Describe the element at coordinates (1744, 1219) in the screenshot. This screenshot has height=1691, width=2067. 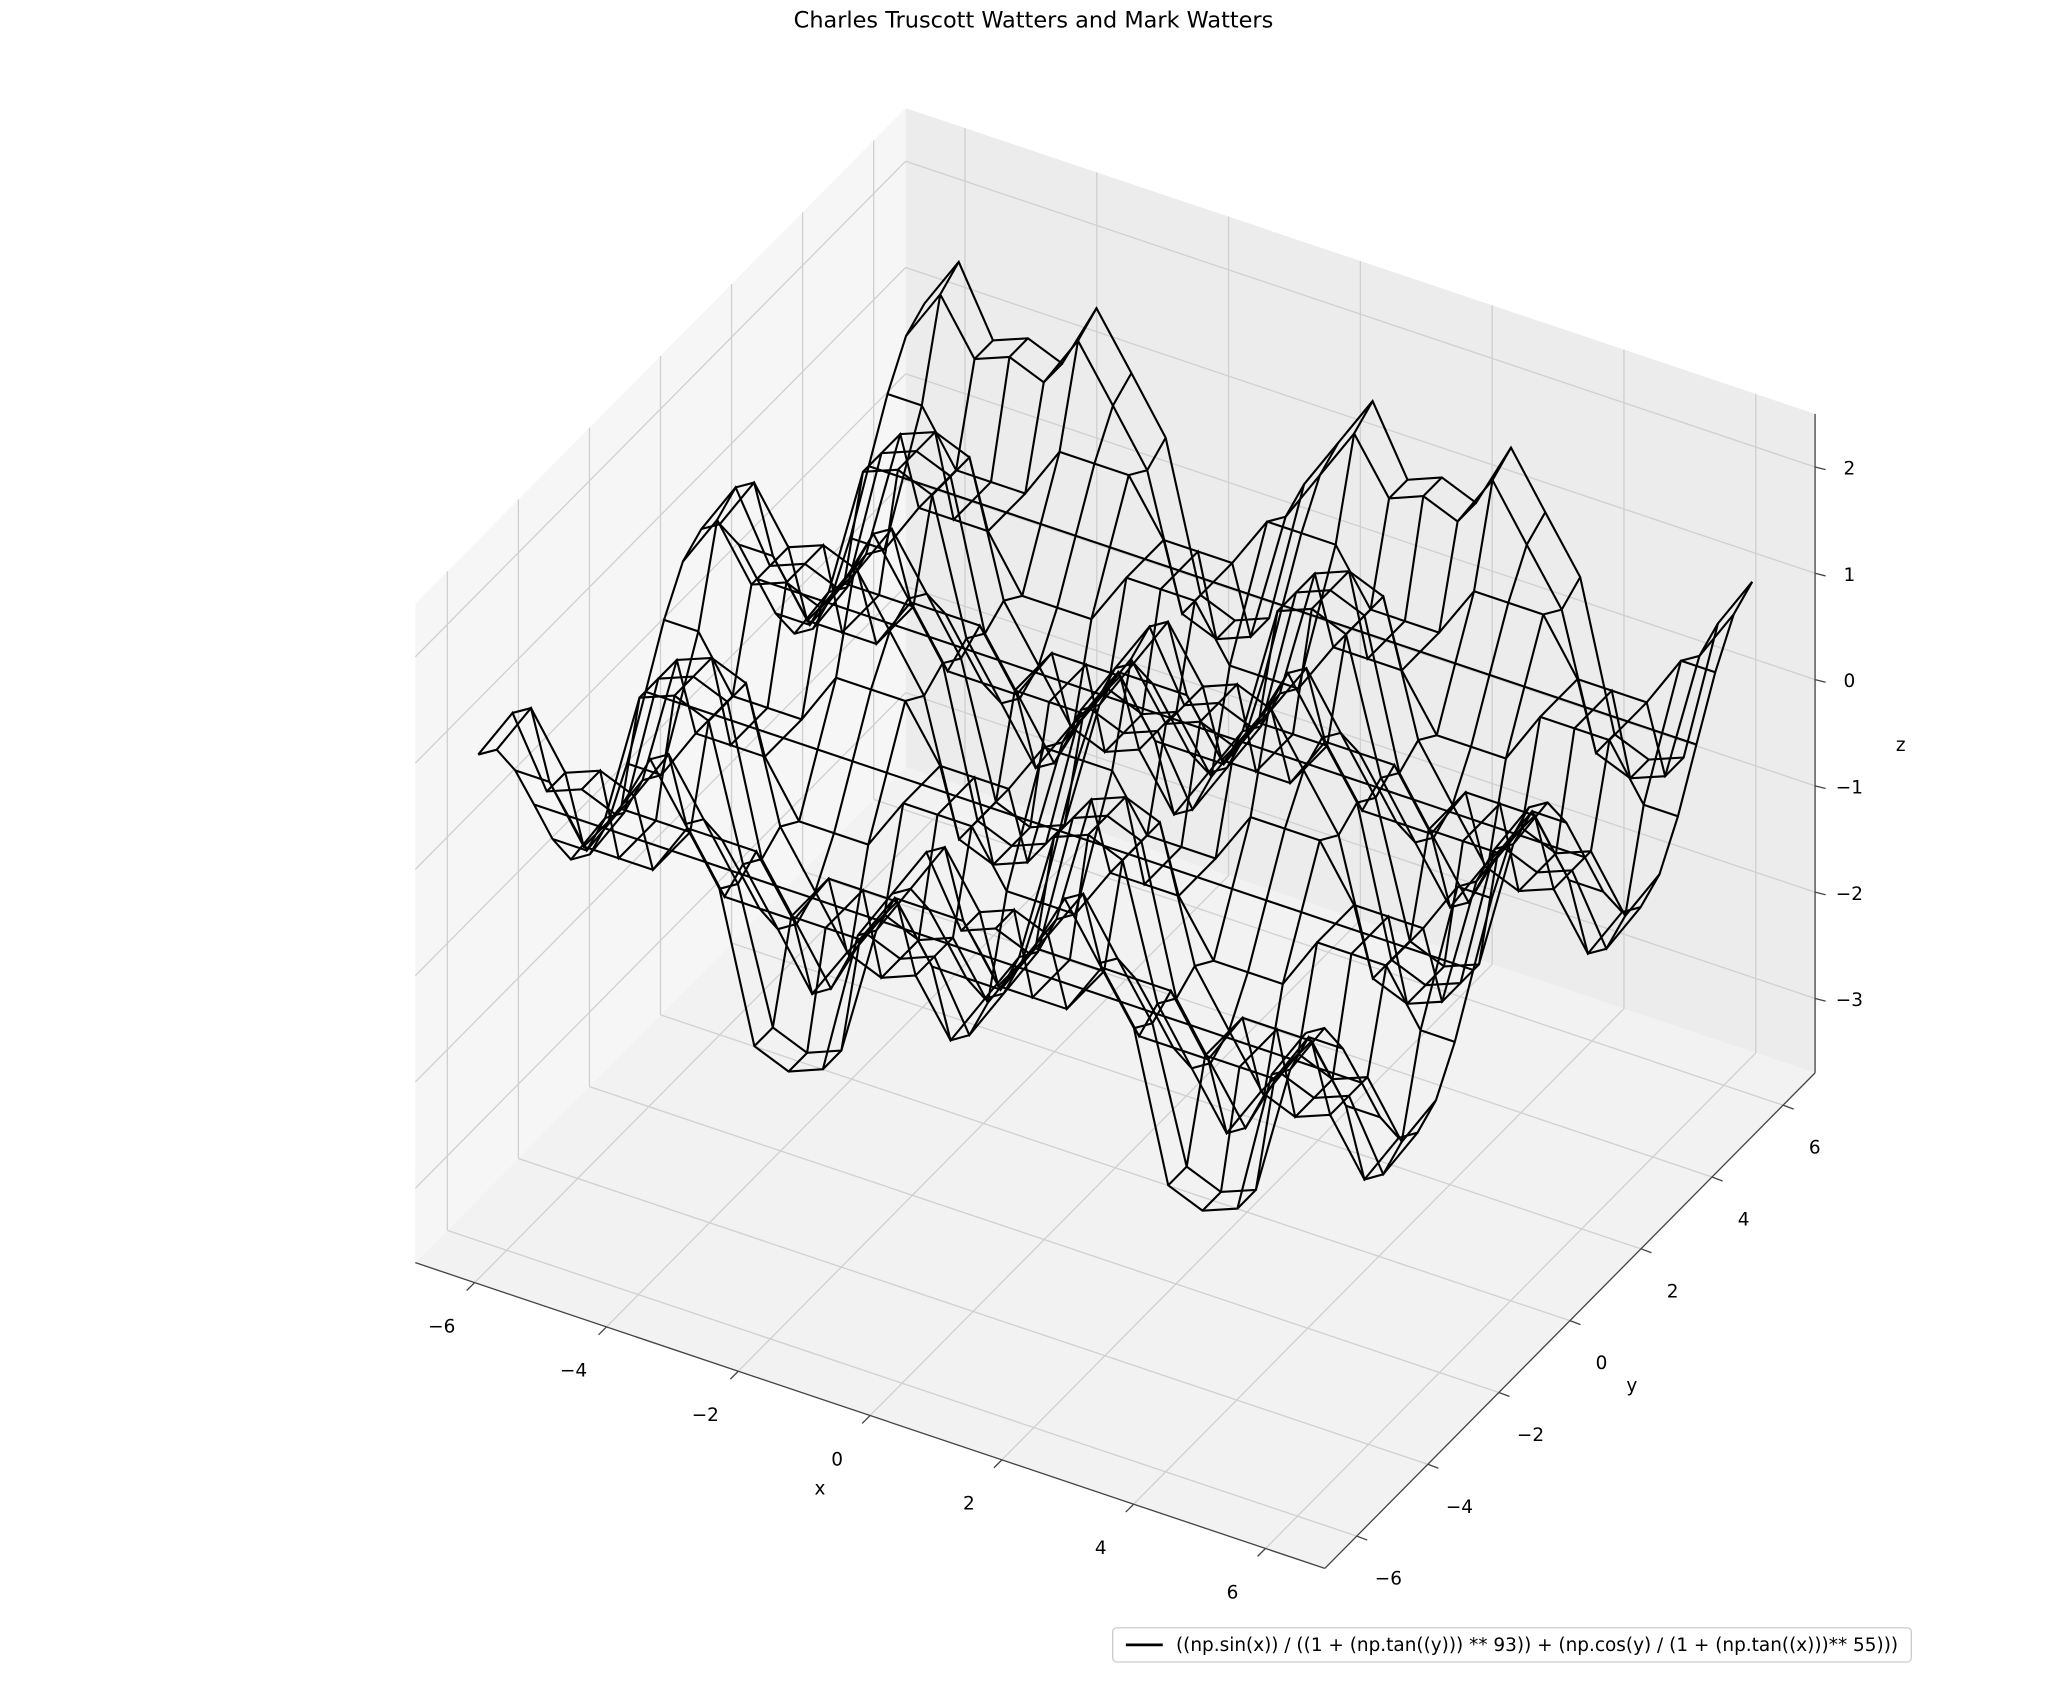
I see `y-tick-label: 4` at that location.